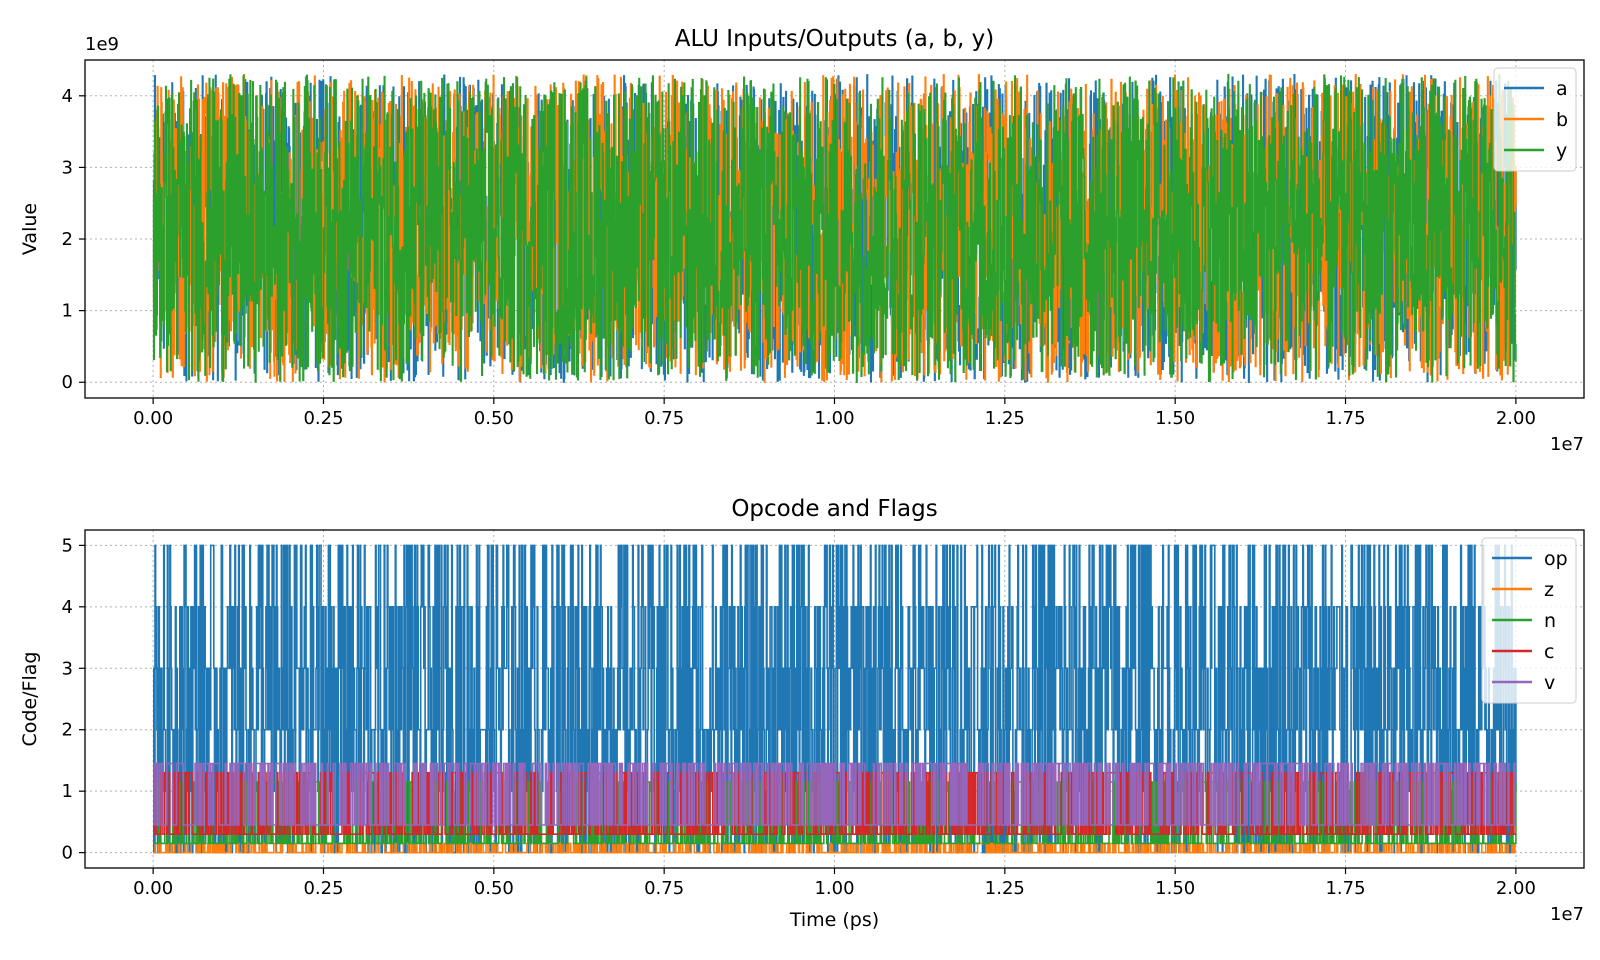 The width and height of the screenshot is (1600, 960). What do you see at coordinates (1549, 590) in the screenshot?
I see `legend-entry-z: z` at bounding box center [1549, 590].